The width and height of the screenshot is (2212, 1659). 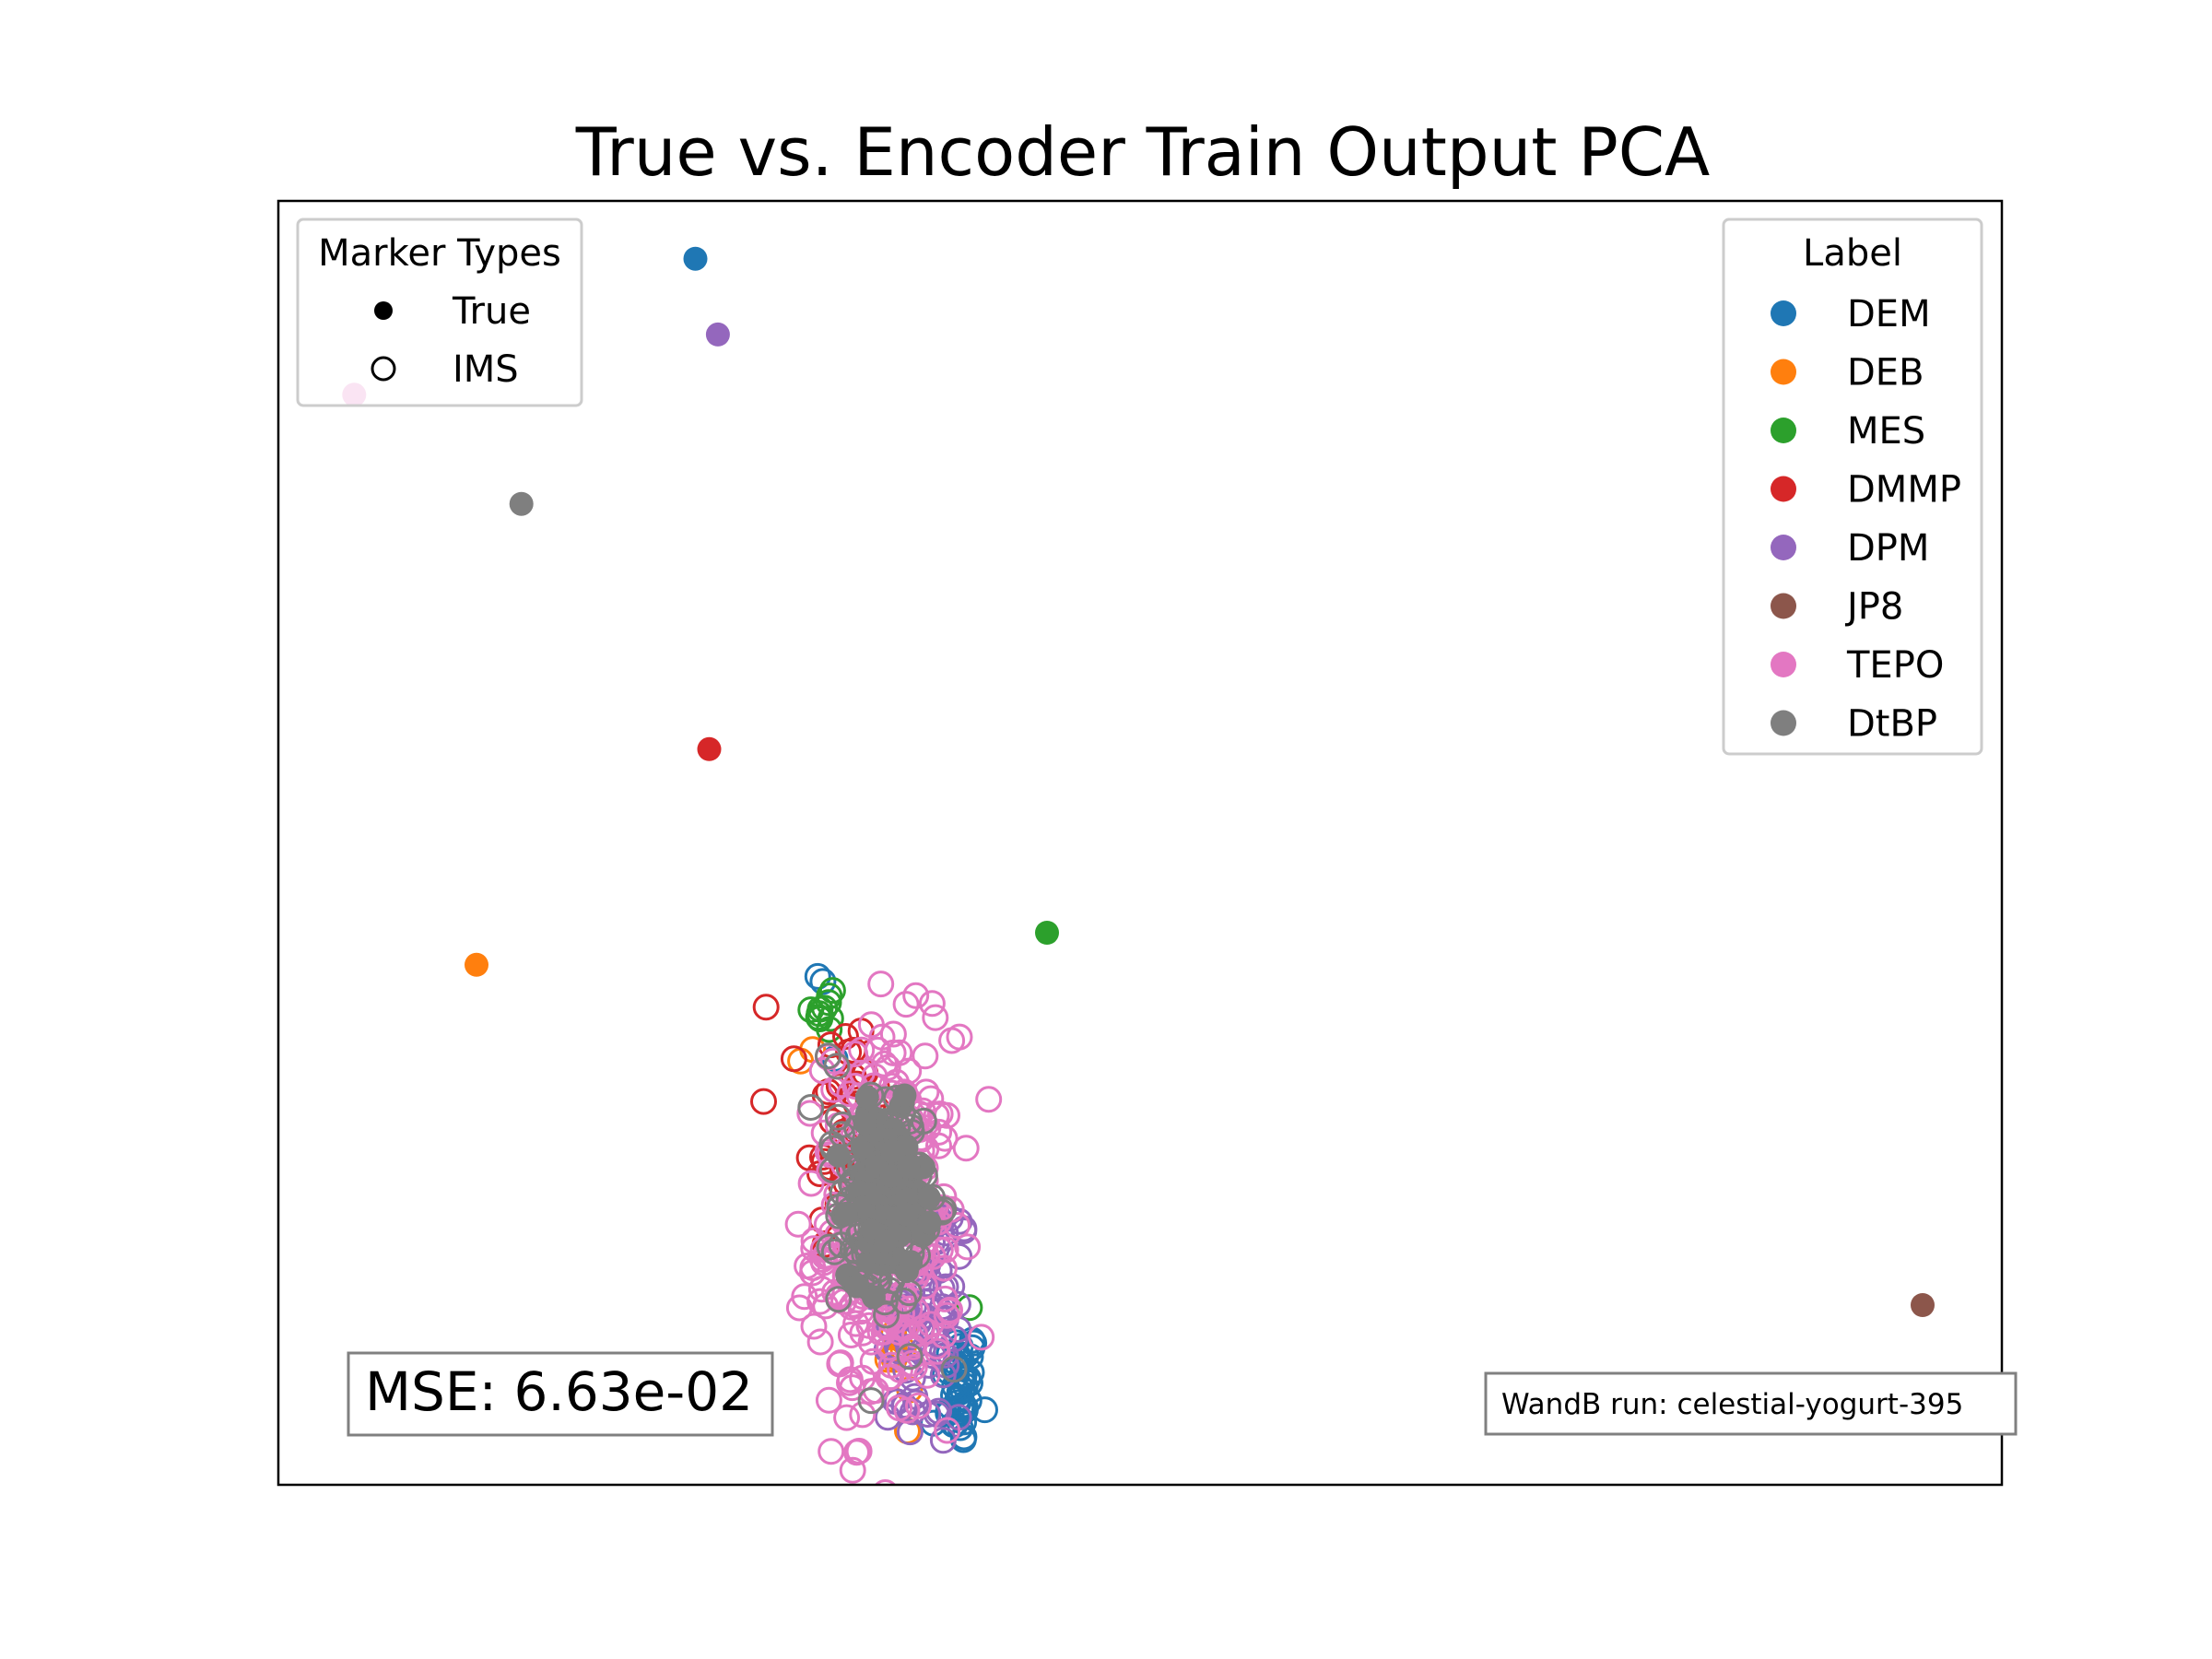 I want to click on mse-text: MSE: 6.63e-02, so click(x=559, y=1391).